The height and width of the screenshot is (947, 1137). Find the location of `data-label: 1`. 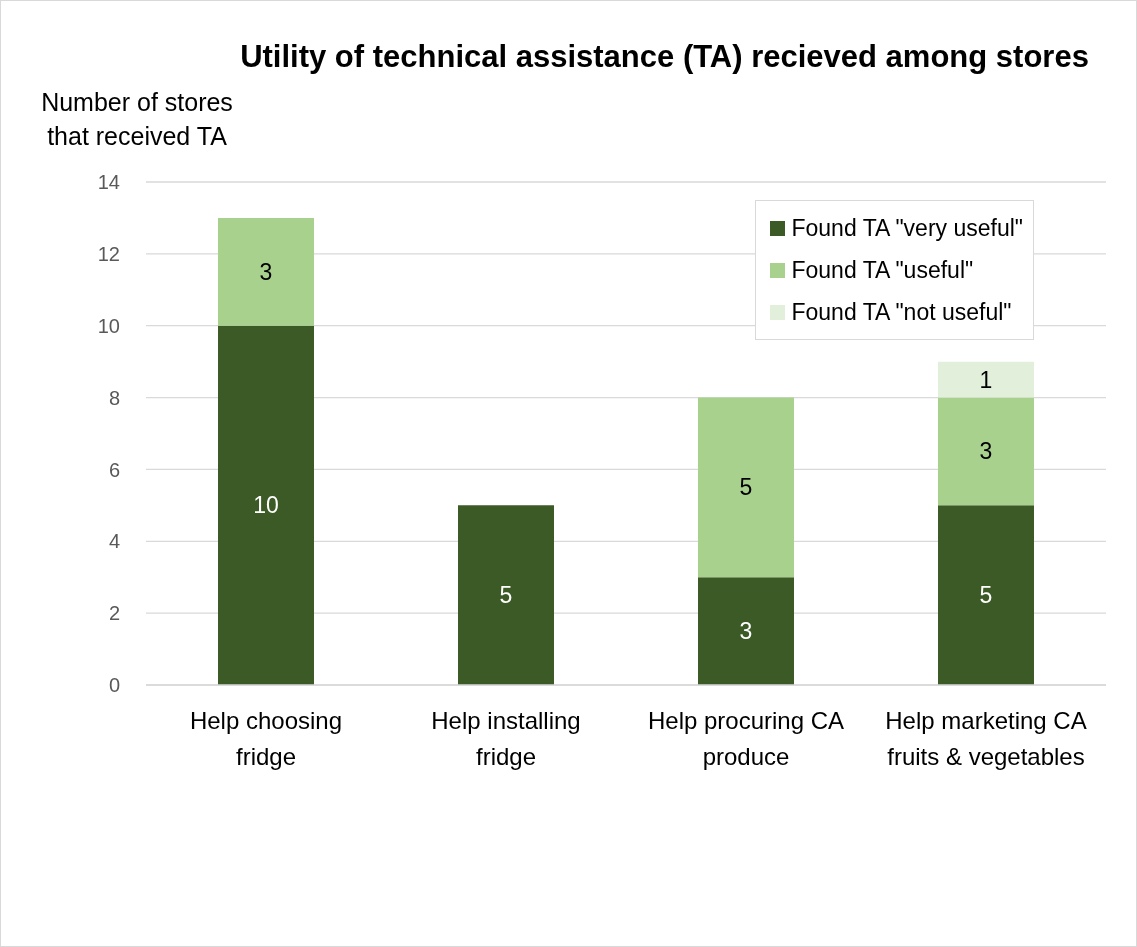

data-label: 1 is located at coordinates (986, 379).